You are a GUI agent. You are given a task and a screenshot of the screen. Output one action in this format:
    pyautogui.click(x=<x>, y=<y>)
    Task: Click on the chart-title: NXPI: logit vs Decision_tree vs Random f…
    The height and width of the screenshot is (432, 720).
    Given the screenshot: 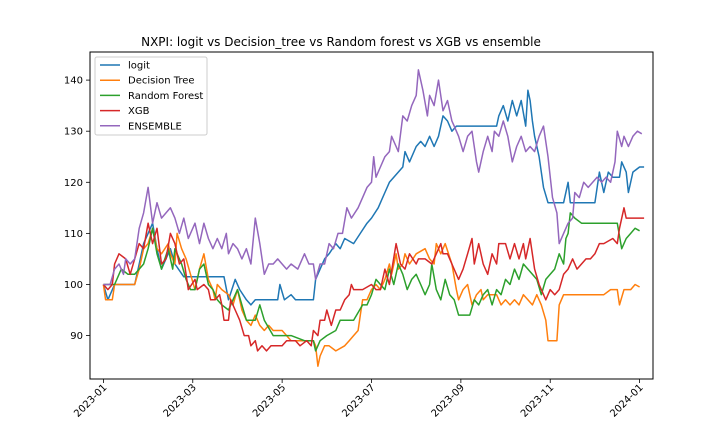 What is the action you would take?
    pyautogui.click(x=341, y=42)
    